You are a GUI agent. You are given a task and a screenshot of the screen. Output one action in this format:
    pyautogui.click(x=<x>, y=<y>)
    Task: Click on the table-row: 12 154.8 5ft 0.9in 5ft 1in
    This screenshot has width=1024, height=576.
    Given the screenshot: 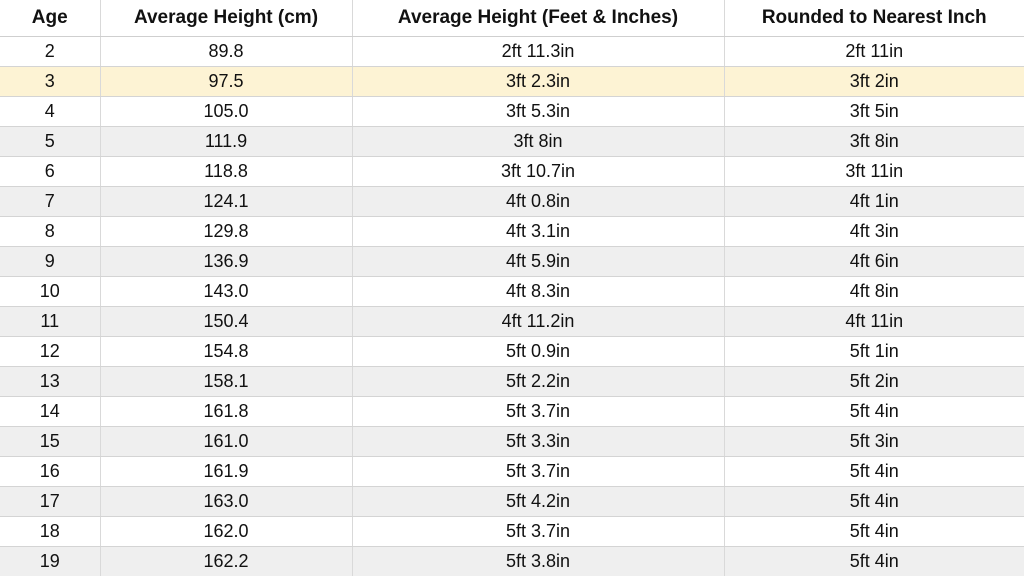 What is the action you would take?
    pyautogui.click(x=512, y=351)
    